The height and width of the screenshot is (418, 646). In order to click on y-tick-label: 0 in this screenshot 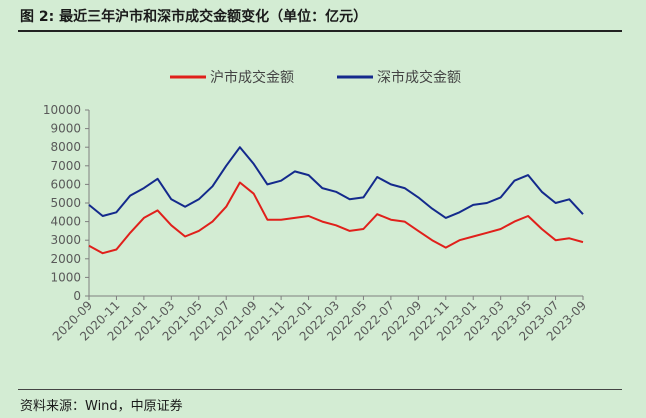, I will do `click(77, 296)`.